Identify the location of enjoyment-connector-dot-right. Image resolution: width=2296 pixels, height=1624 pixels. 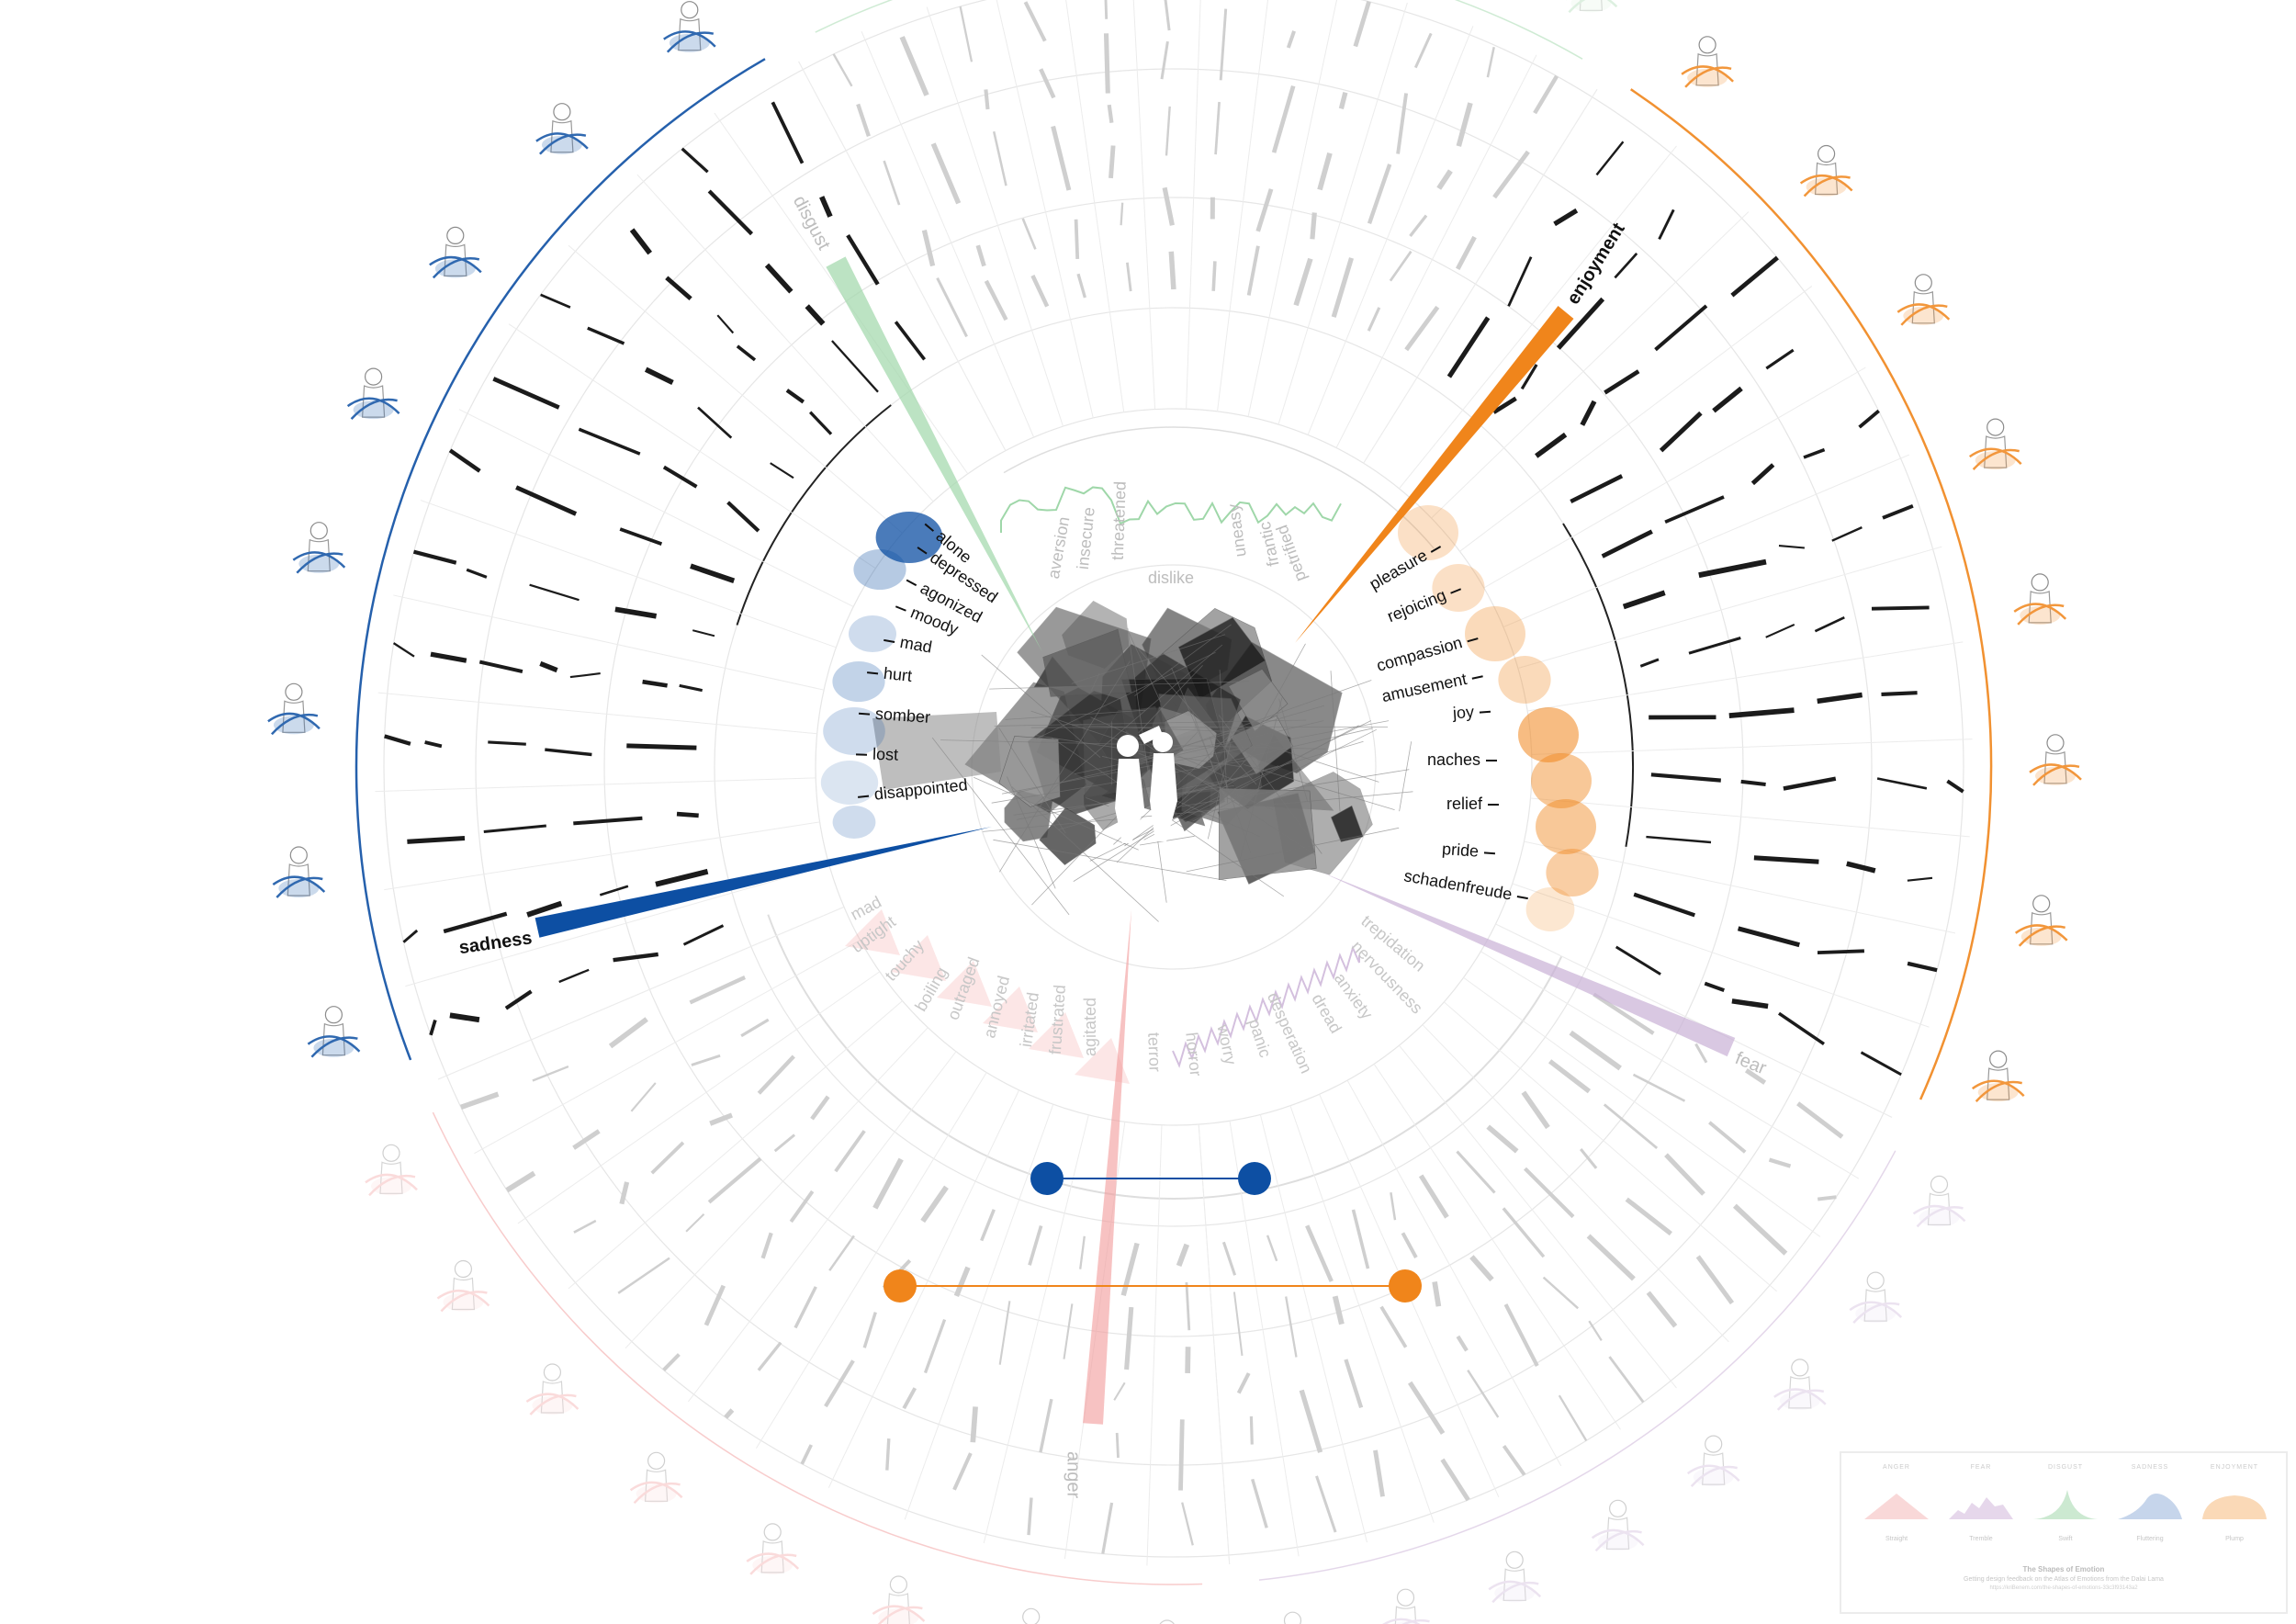
(1406, 1286).